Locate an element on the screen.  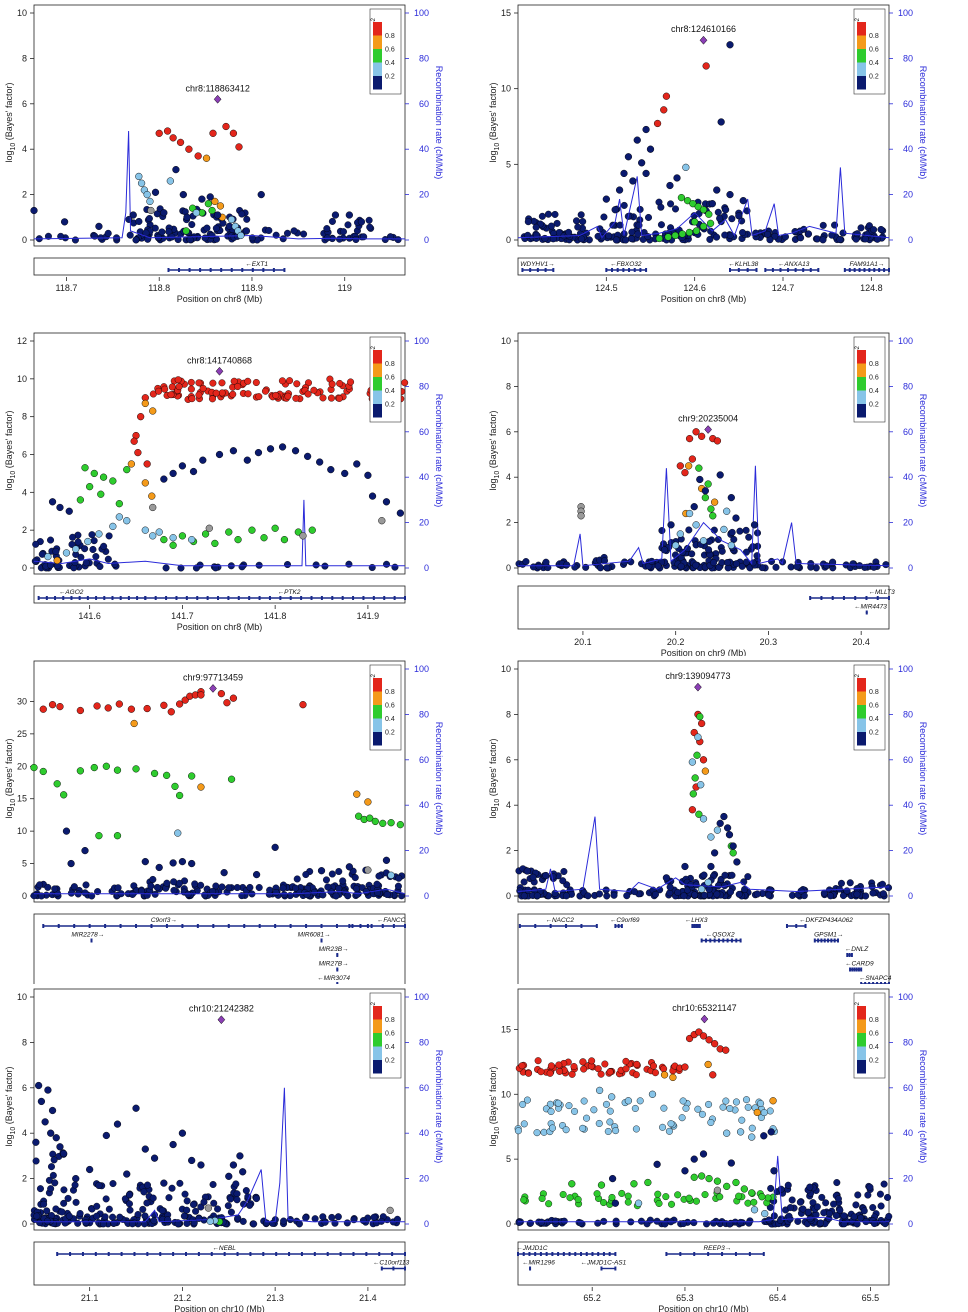
r2-legend-label: 0.4 is located at coordinates (874, 63).